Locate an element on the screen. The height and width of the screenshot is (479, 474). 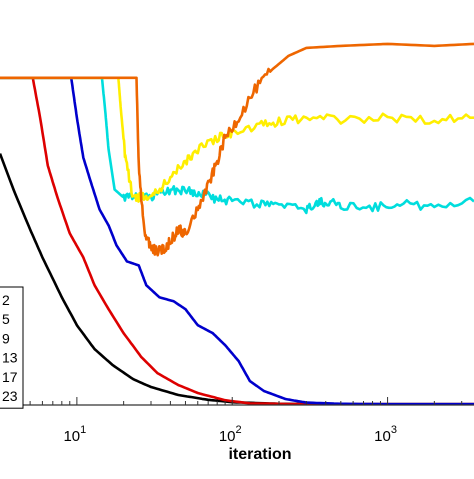
legend-entry-17: 17 is located at coordinates (10, 377).